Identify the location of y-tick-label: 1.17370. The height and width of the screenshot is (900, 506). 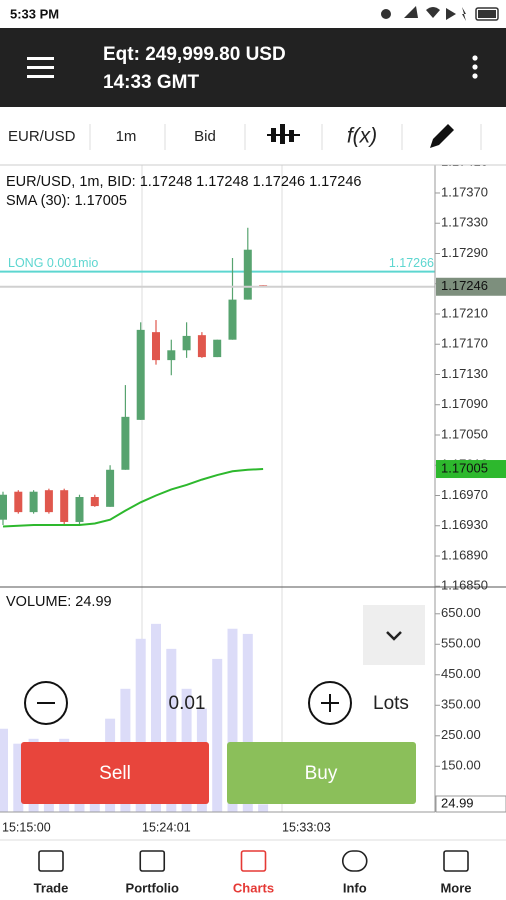
(464, 191).